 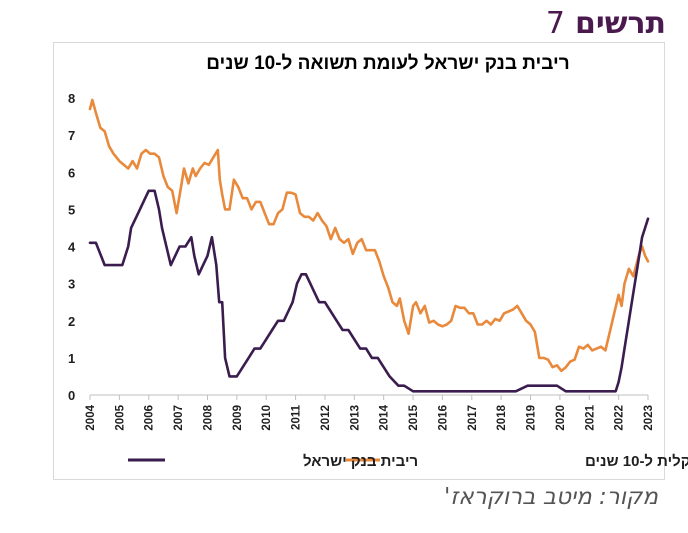 I want to click on y-tick-label: 7, so click(x=71, y=135).